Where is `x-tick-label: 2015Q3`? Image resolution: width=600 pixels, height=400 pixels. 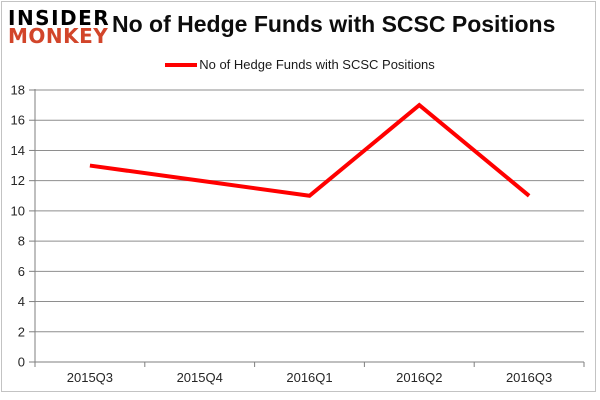
x-tick-label: 2015Q3 is located at coordinates (90, 377).